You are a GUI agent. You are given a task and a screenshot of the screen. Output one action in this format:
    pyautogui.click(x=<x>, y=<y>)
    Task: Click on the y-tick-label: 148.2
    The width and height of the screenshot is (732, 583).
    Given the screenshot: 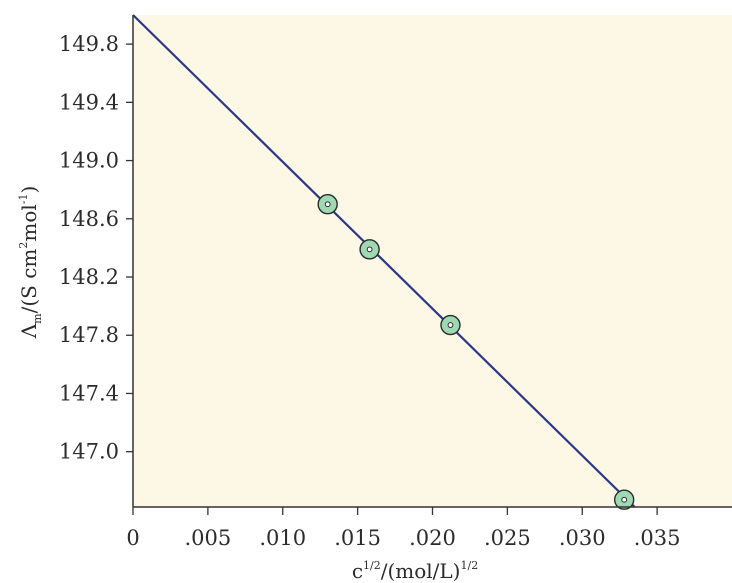 What is the action you would take?
    pyautogui.click(x=89, y=277)
    